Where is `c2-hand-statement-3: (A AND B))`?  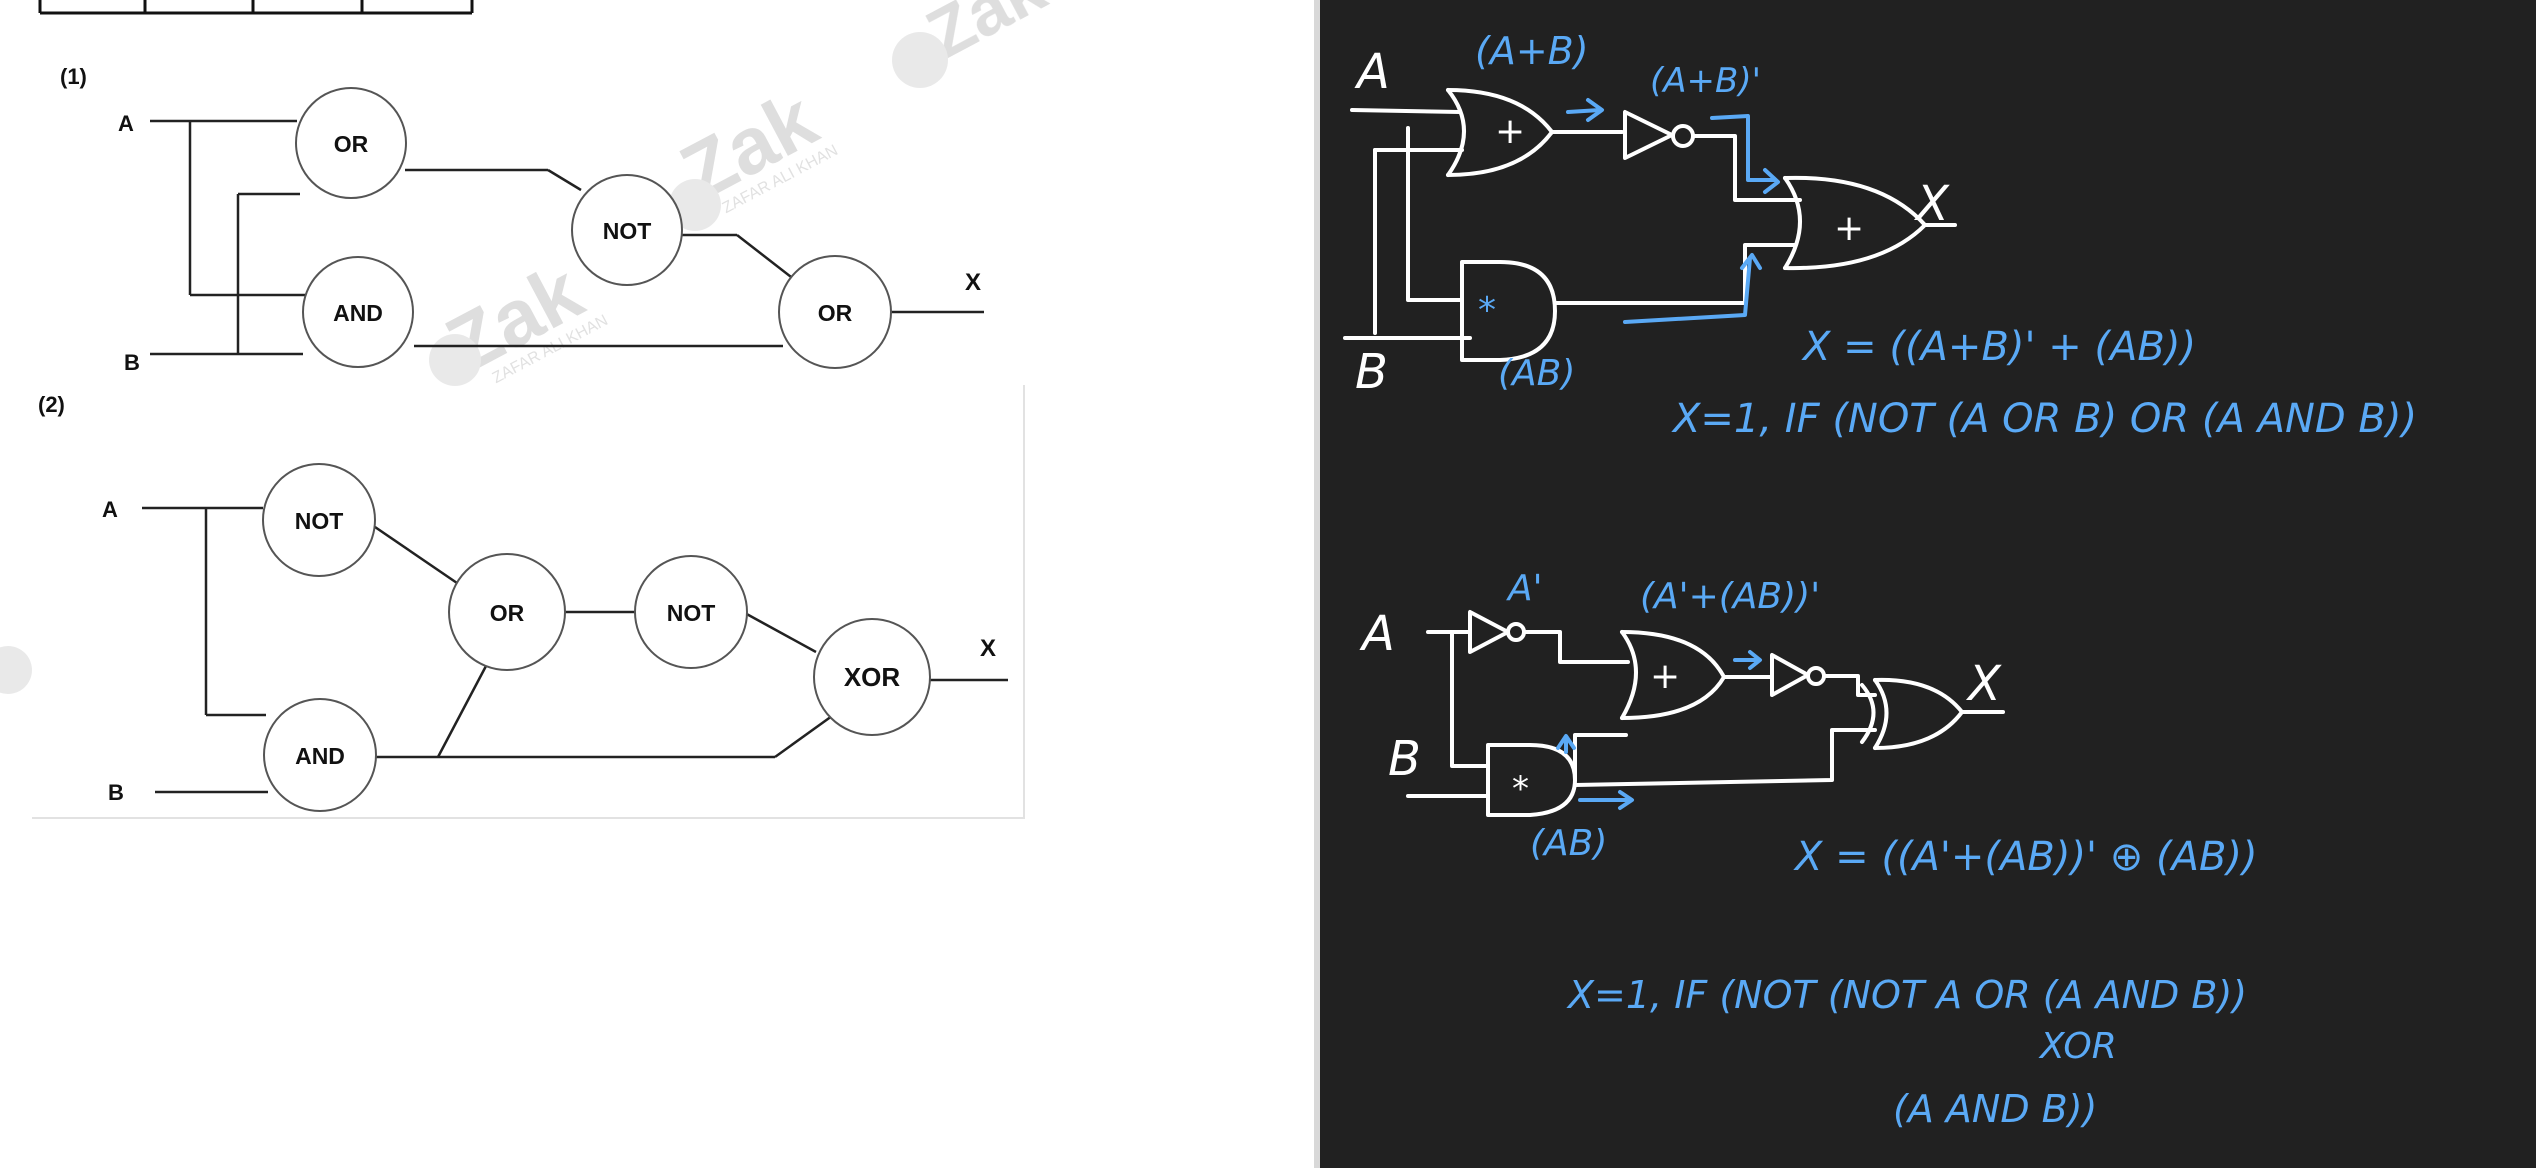 c2-hand-statement-3: (A AND B)) is located at coordinates (1995, 1109).